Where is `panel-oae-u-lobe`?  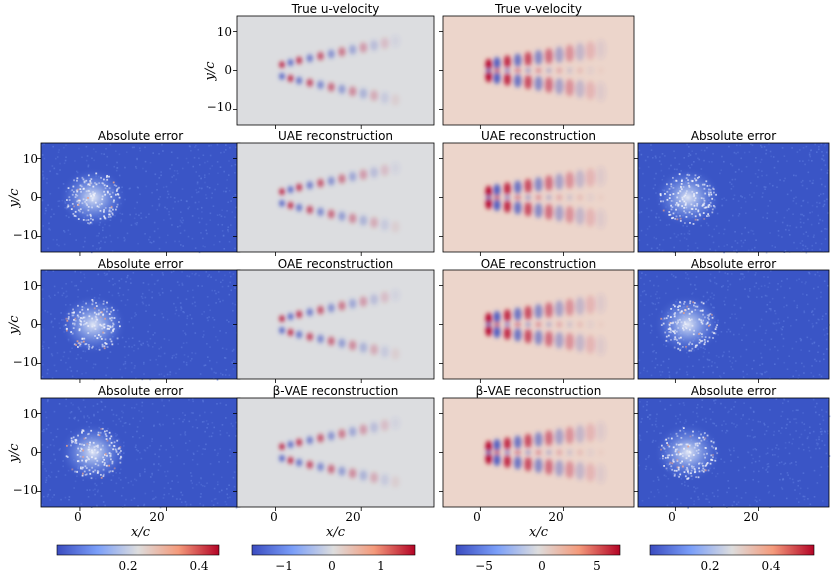
panel-oae-u-lobe is located at coordinates (282, 330).